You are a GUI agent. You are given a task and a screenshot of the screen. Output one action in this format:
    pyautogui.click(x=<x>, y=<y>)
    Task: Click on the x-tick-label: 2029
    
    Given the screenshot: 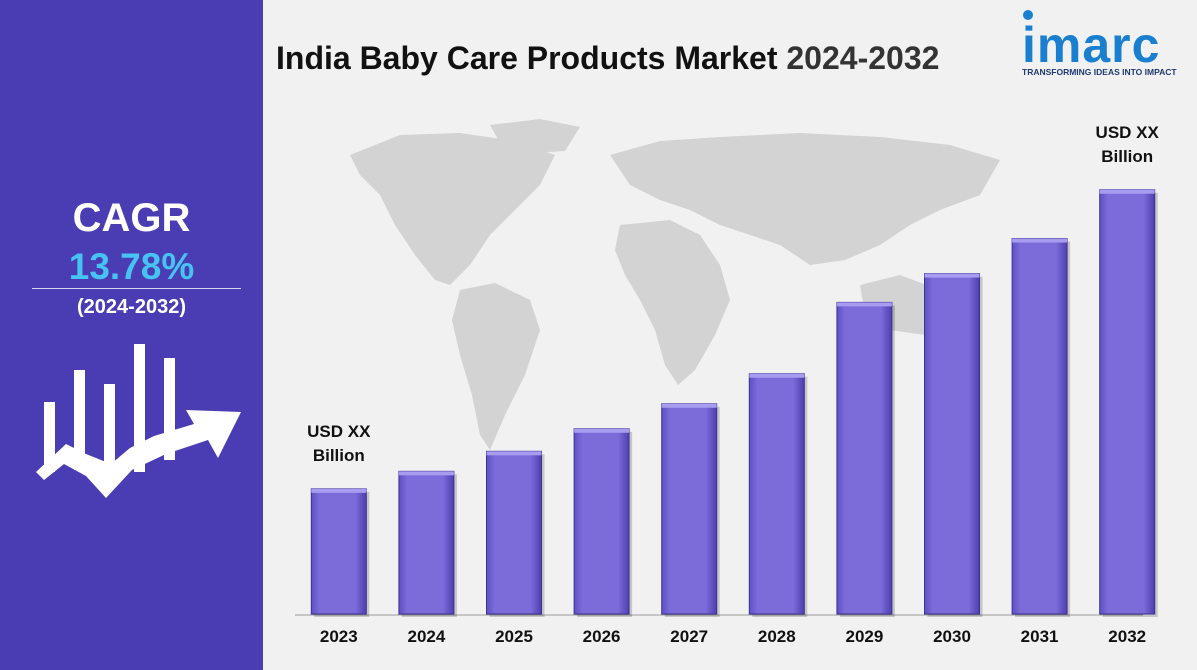 What is the action you would take?
    pyautogui.click(x=864, y=636)
    